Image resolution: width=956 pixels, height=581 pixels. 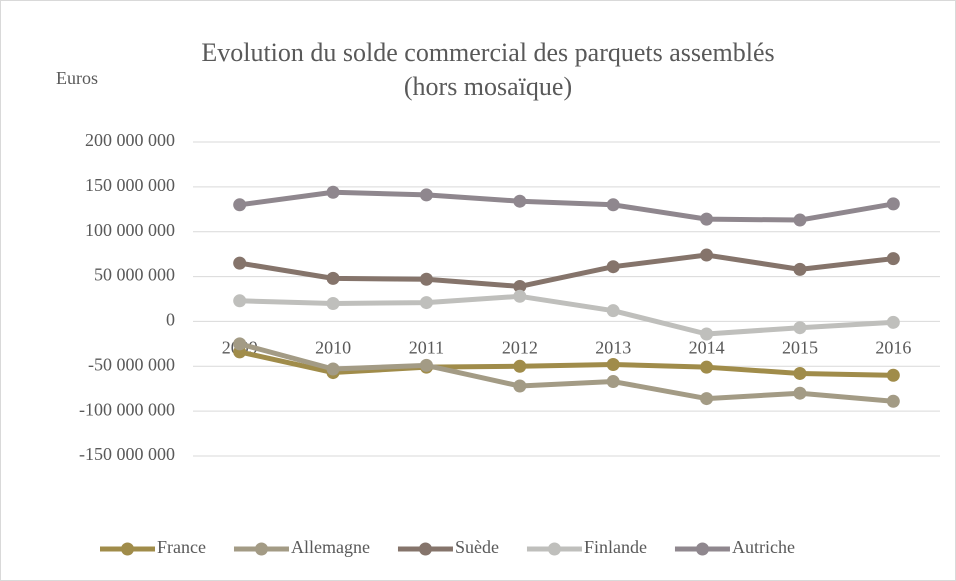 I want to click on x-tick-label: 2016, so click(x=893, y=348).